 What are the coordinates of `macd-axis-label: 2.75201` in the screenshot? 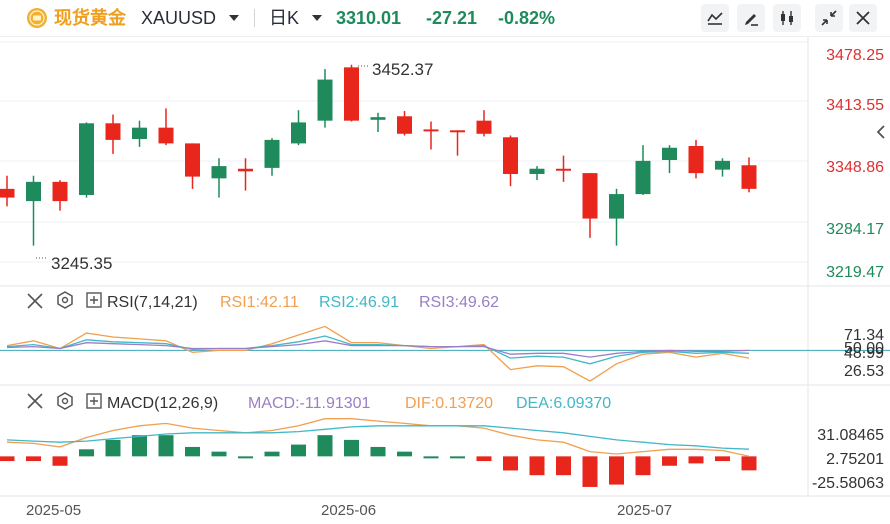 It's located at (855, 459).